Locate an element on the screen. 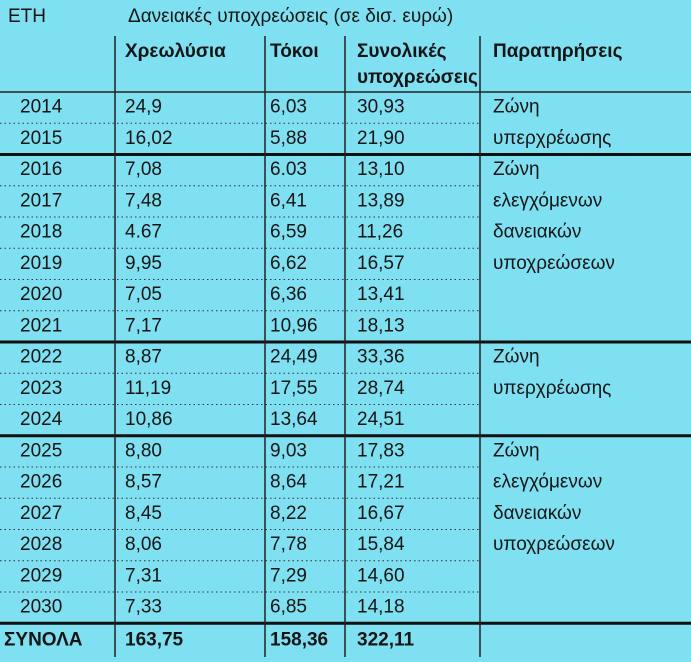  totals-label: ΣΥΝΟΛΑ is located at coordinates (43, 639).